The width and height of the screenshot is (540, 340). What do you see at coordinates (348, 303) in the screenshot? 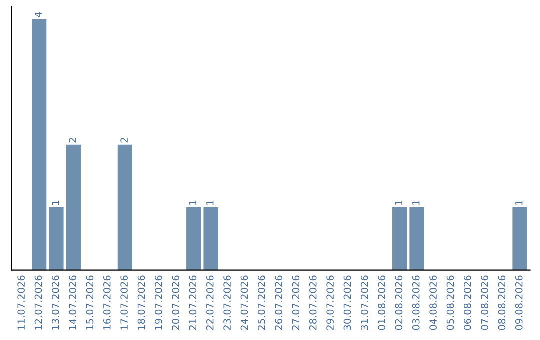
I see `x-tick-label: 30.07.2026` at bounding box center [348, 303].